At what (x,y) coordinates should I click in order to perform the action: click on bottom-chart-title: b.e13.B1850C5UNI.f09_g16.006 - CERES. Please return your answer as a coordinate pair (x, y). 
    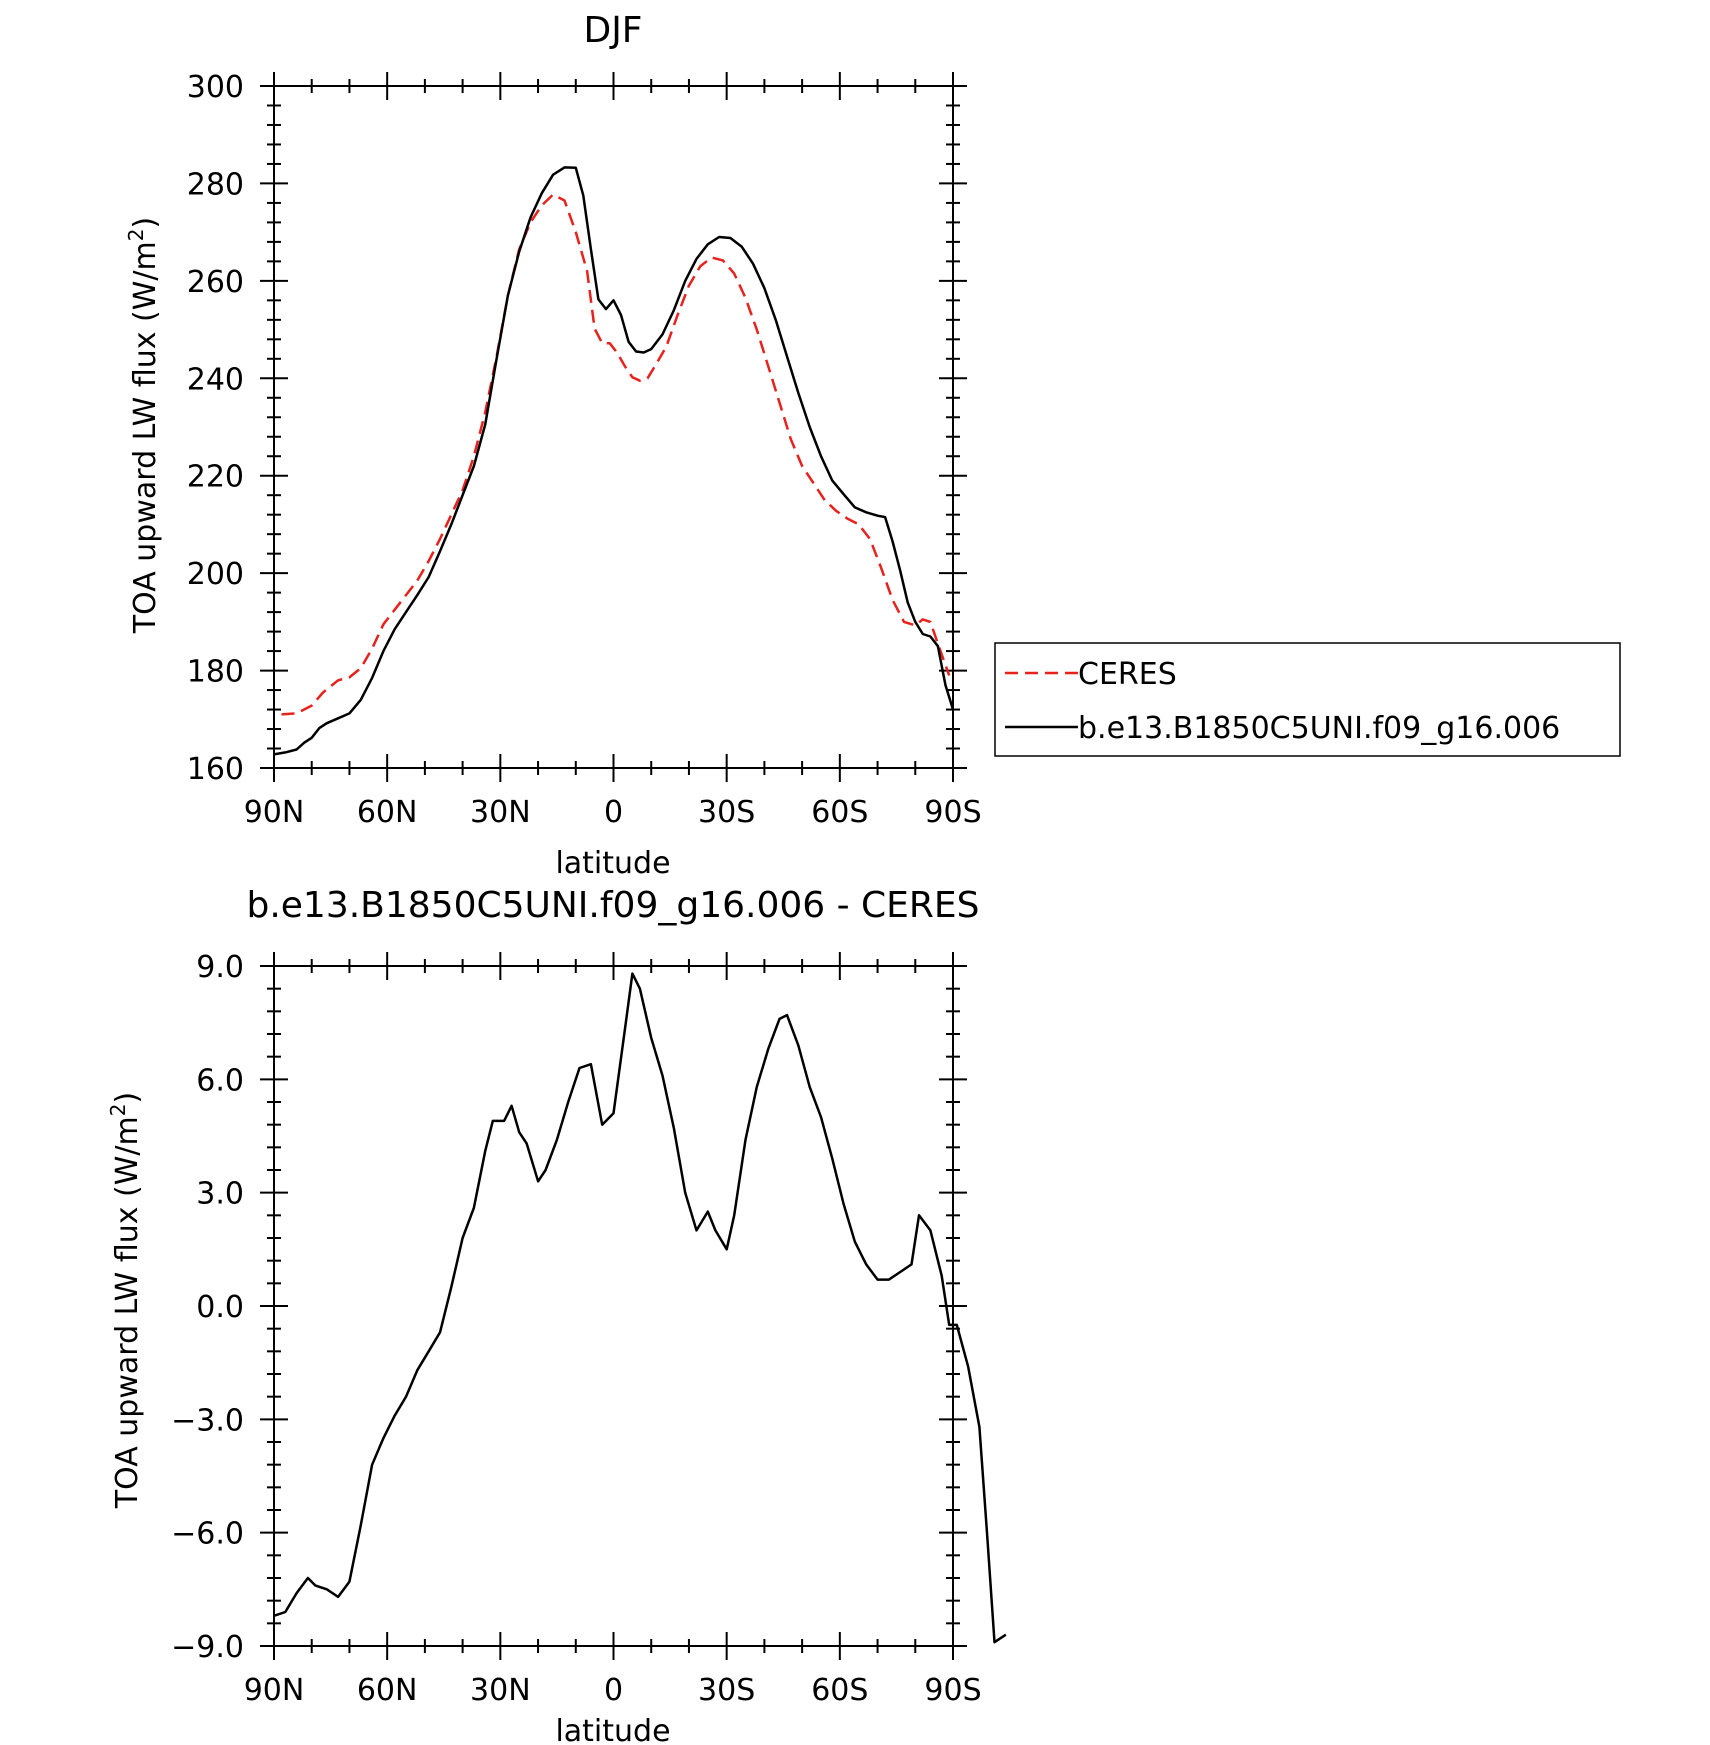
    Looking at the image, I should click on (612, 905).